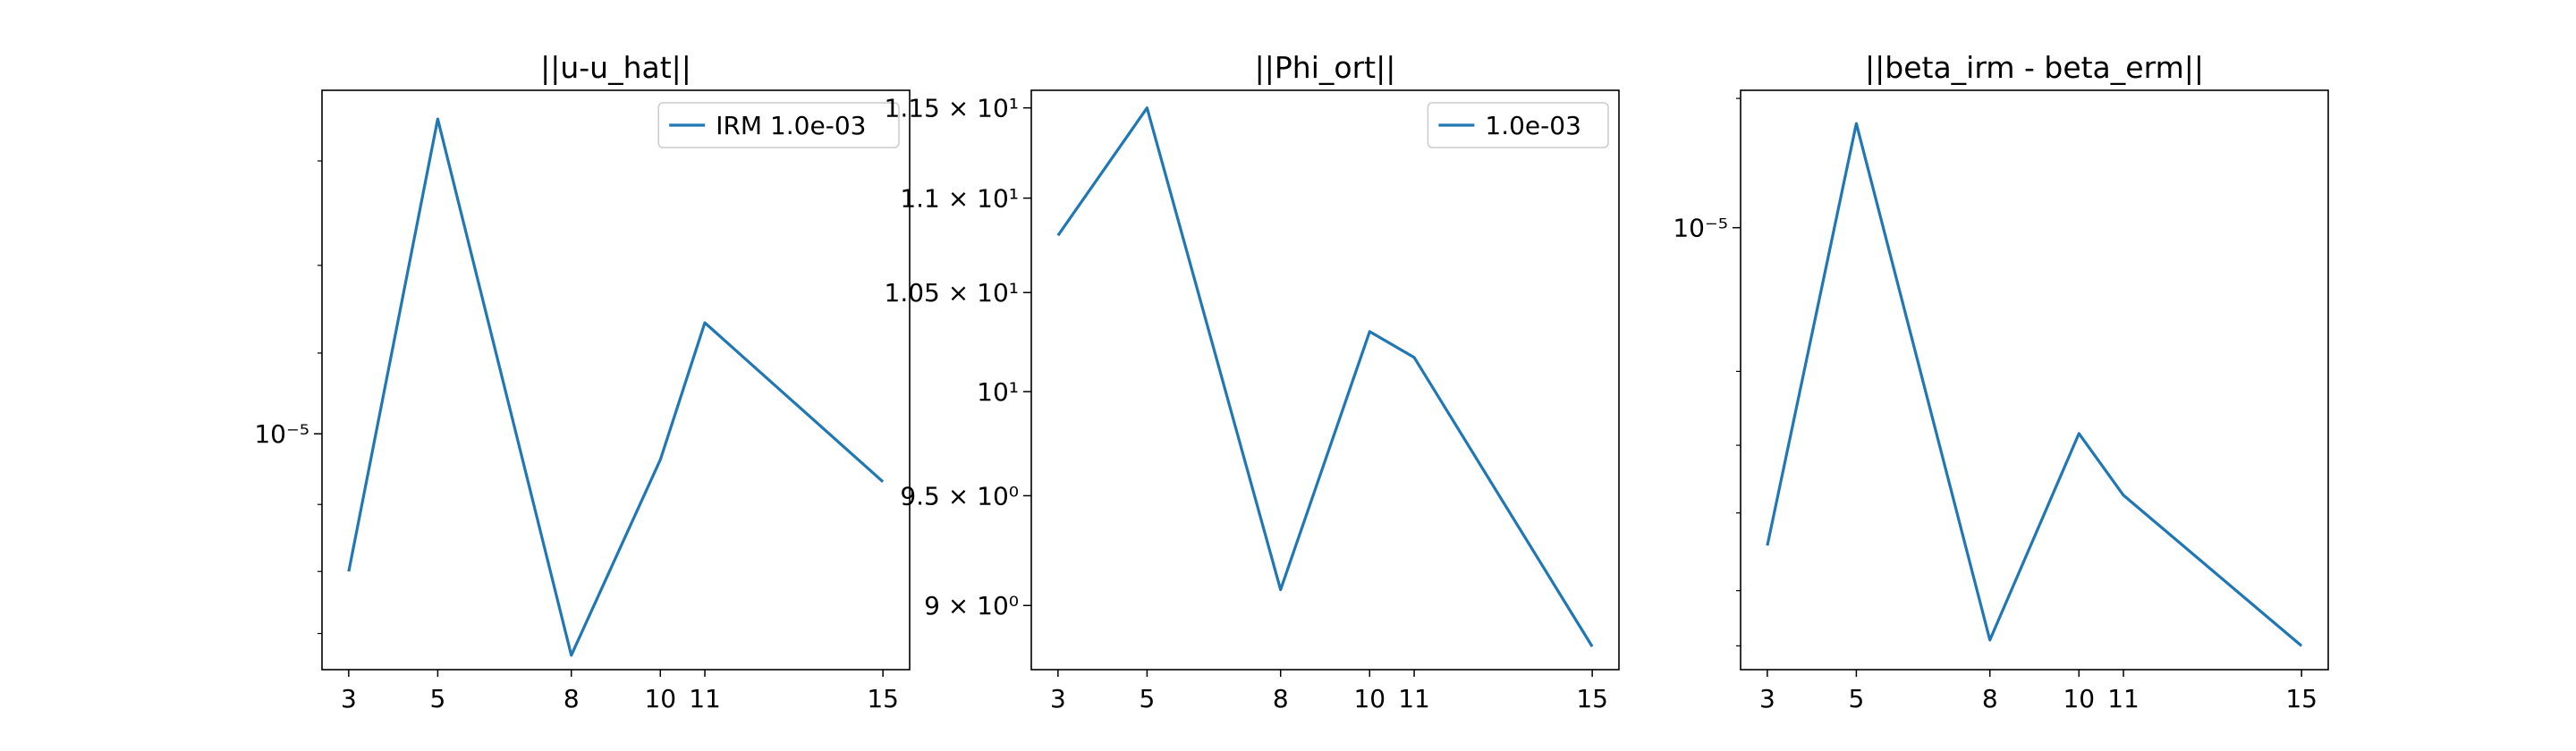 The width and height of the screenshot is (2576, 751). I want to click on legend-label: IRM 1.0e-03, so click(791, 126).